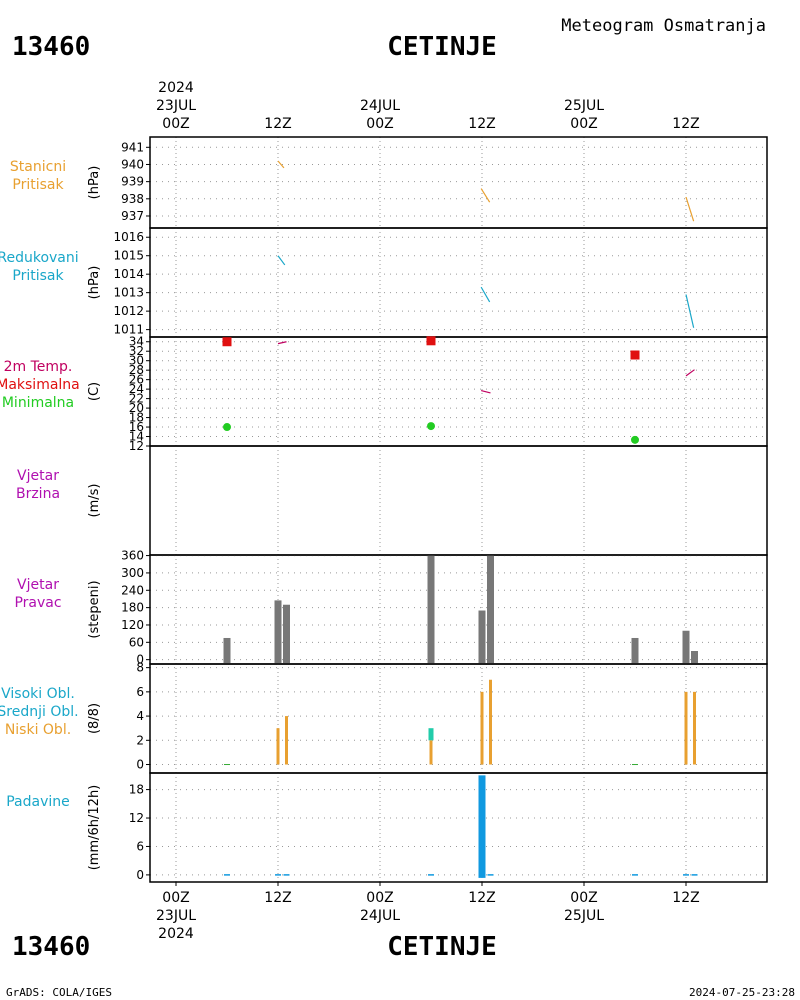 The height and width of the screenshot is (1000, 800). I want to click on date-label-bottom: 24JUL, so click(380, 916).